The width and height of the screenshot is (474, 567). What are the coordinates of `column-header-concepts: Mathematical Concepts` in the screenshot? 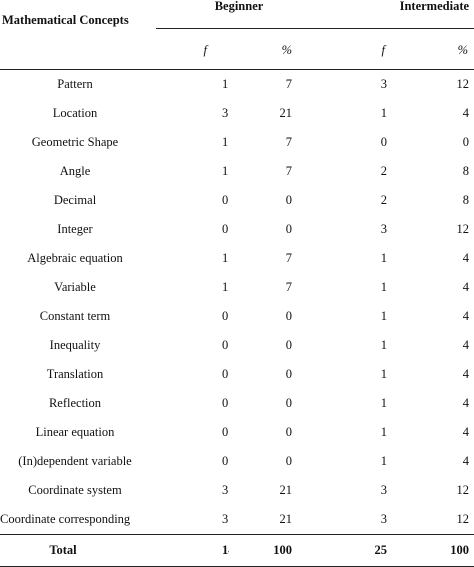 It's located at (78, 35).